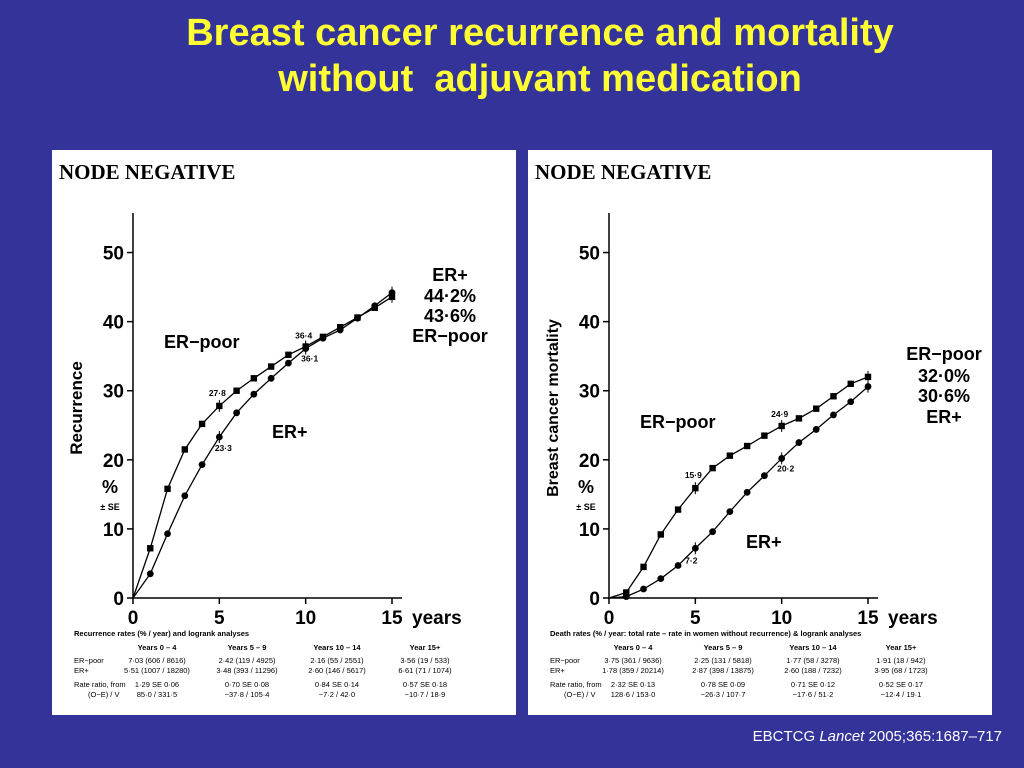  What do you see at coordinates (691, 560) in the screenshot?
I see `point-value-label: 7·2` at bounding box center [691, 560].